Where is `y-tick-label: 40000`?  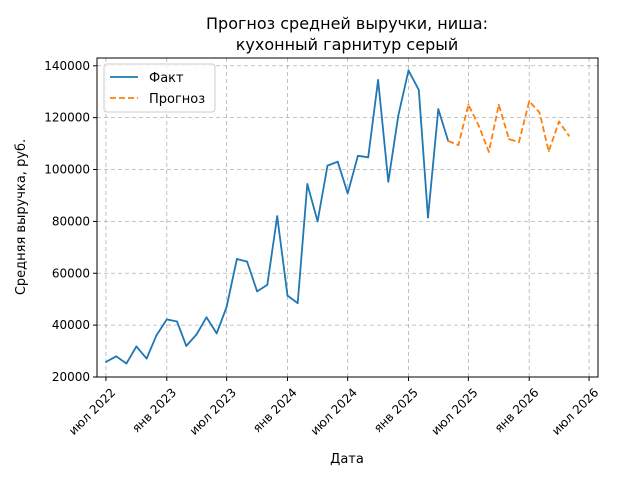
y-tick-label: 40000 is located at coordinates (71, 325).